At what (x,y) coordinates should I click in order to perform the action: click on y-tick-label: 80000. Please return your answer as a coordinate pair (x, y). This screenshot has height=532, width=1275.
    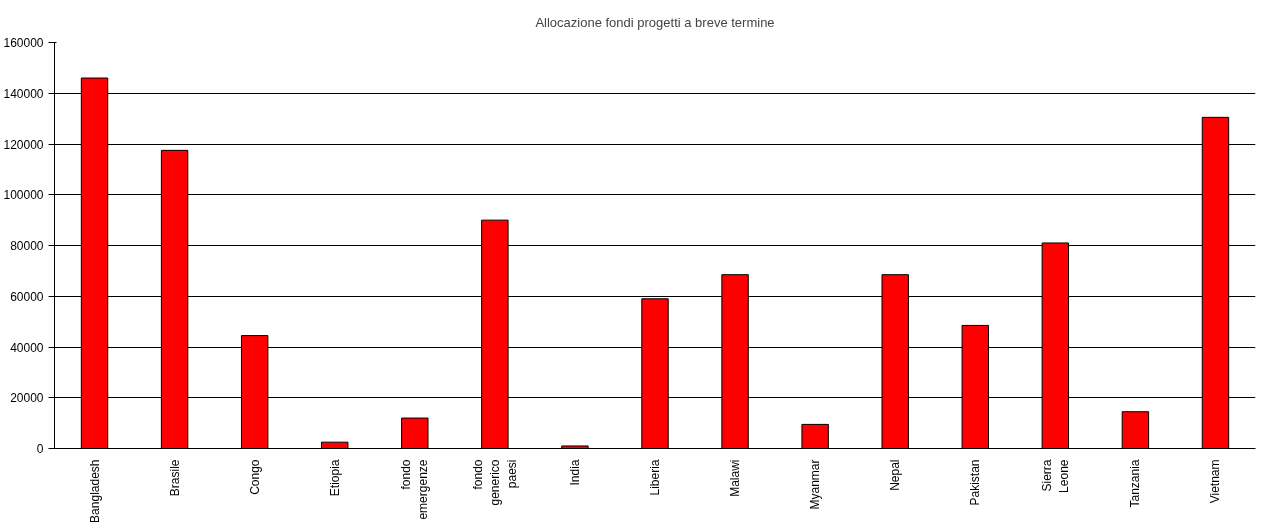
    Looking at the image, I should click on (27, 246).